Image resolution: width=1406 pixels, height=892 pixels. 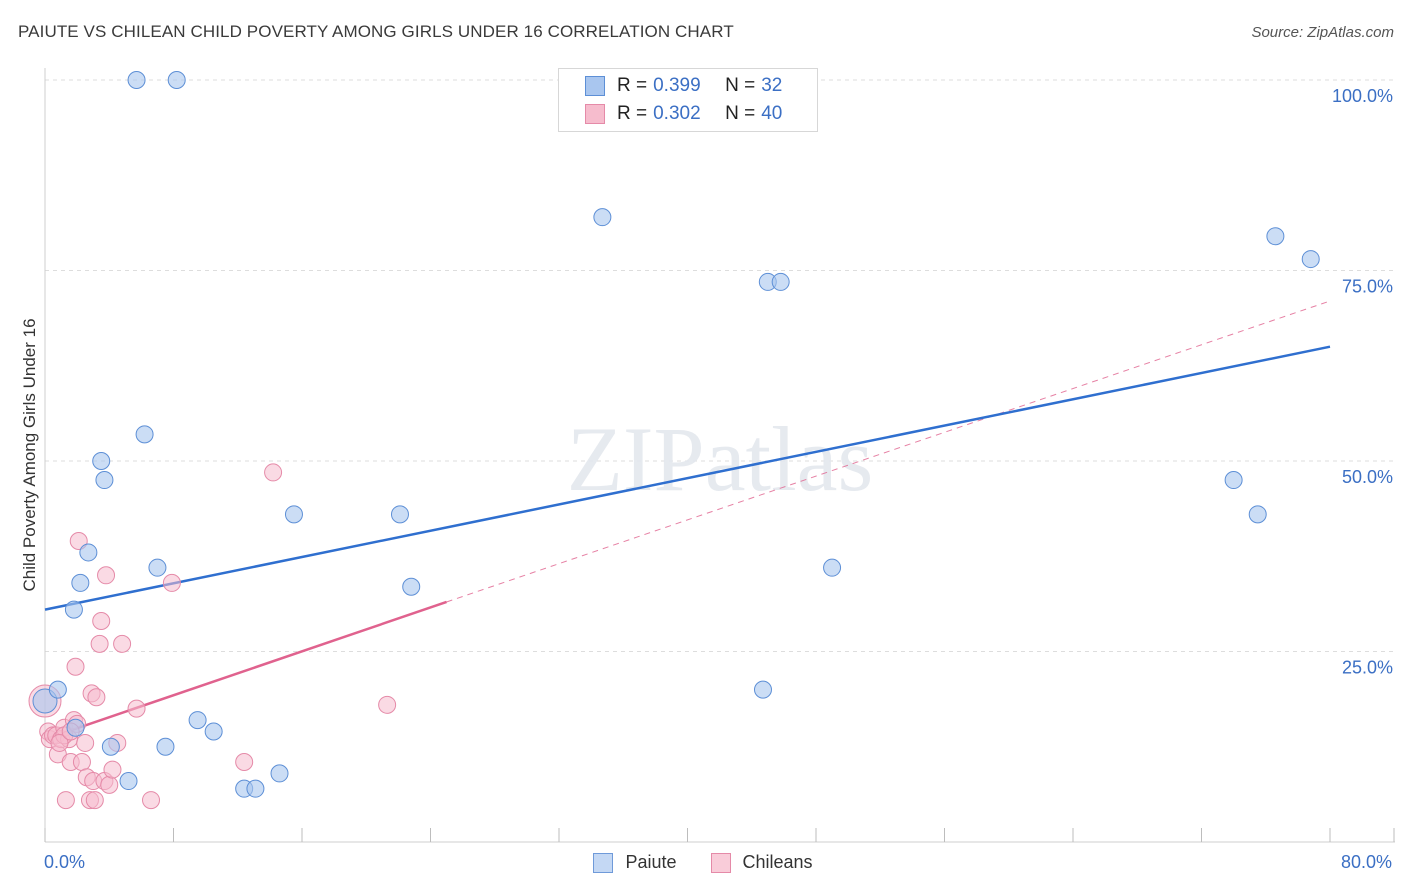 What do you see at coordinates (688, 100) in the screenshot?
I see `correlation-legend: R = 0.399 N = 32 R = 0.302 N = 40` at bounding box center [688, 100].